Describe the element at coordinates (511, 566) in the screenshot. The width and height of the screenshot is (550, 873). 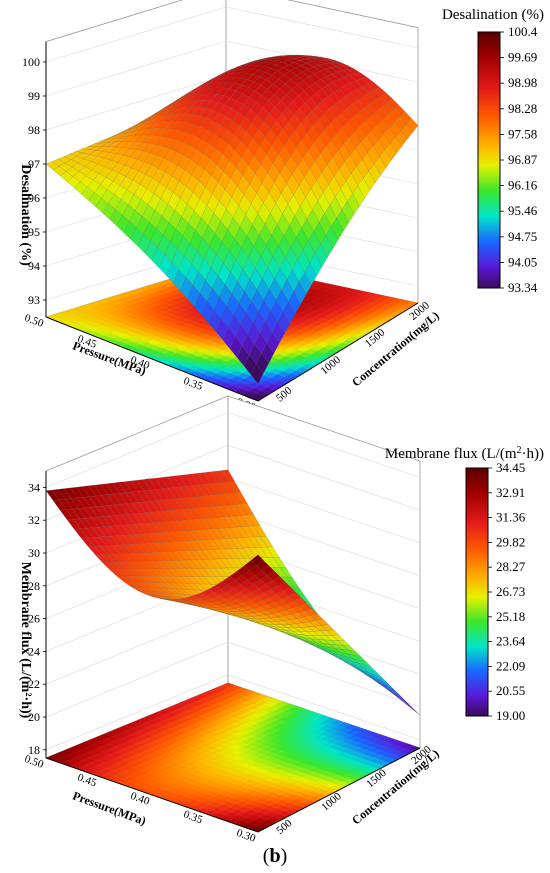
I see `colorbar-tick-label: 28.27` at that location.